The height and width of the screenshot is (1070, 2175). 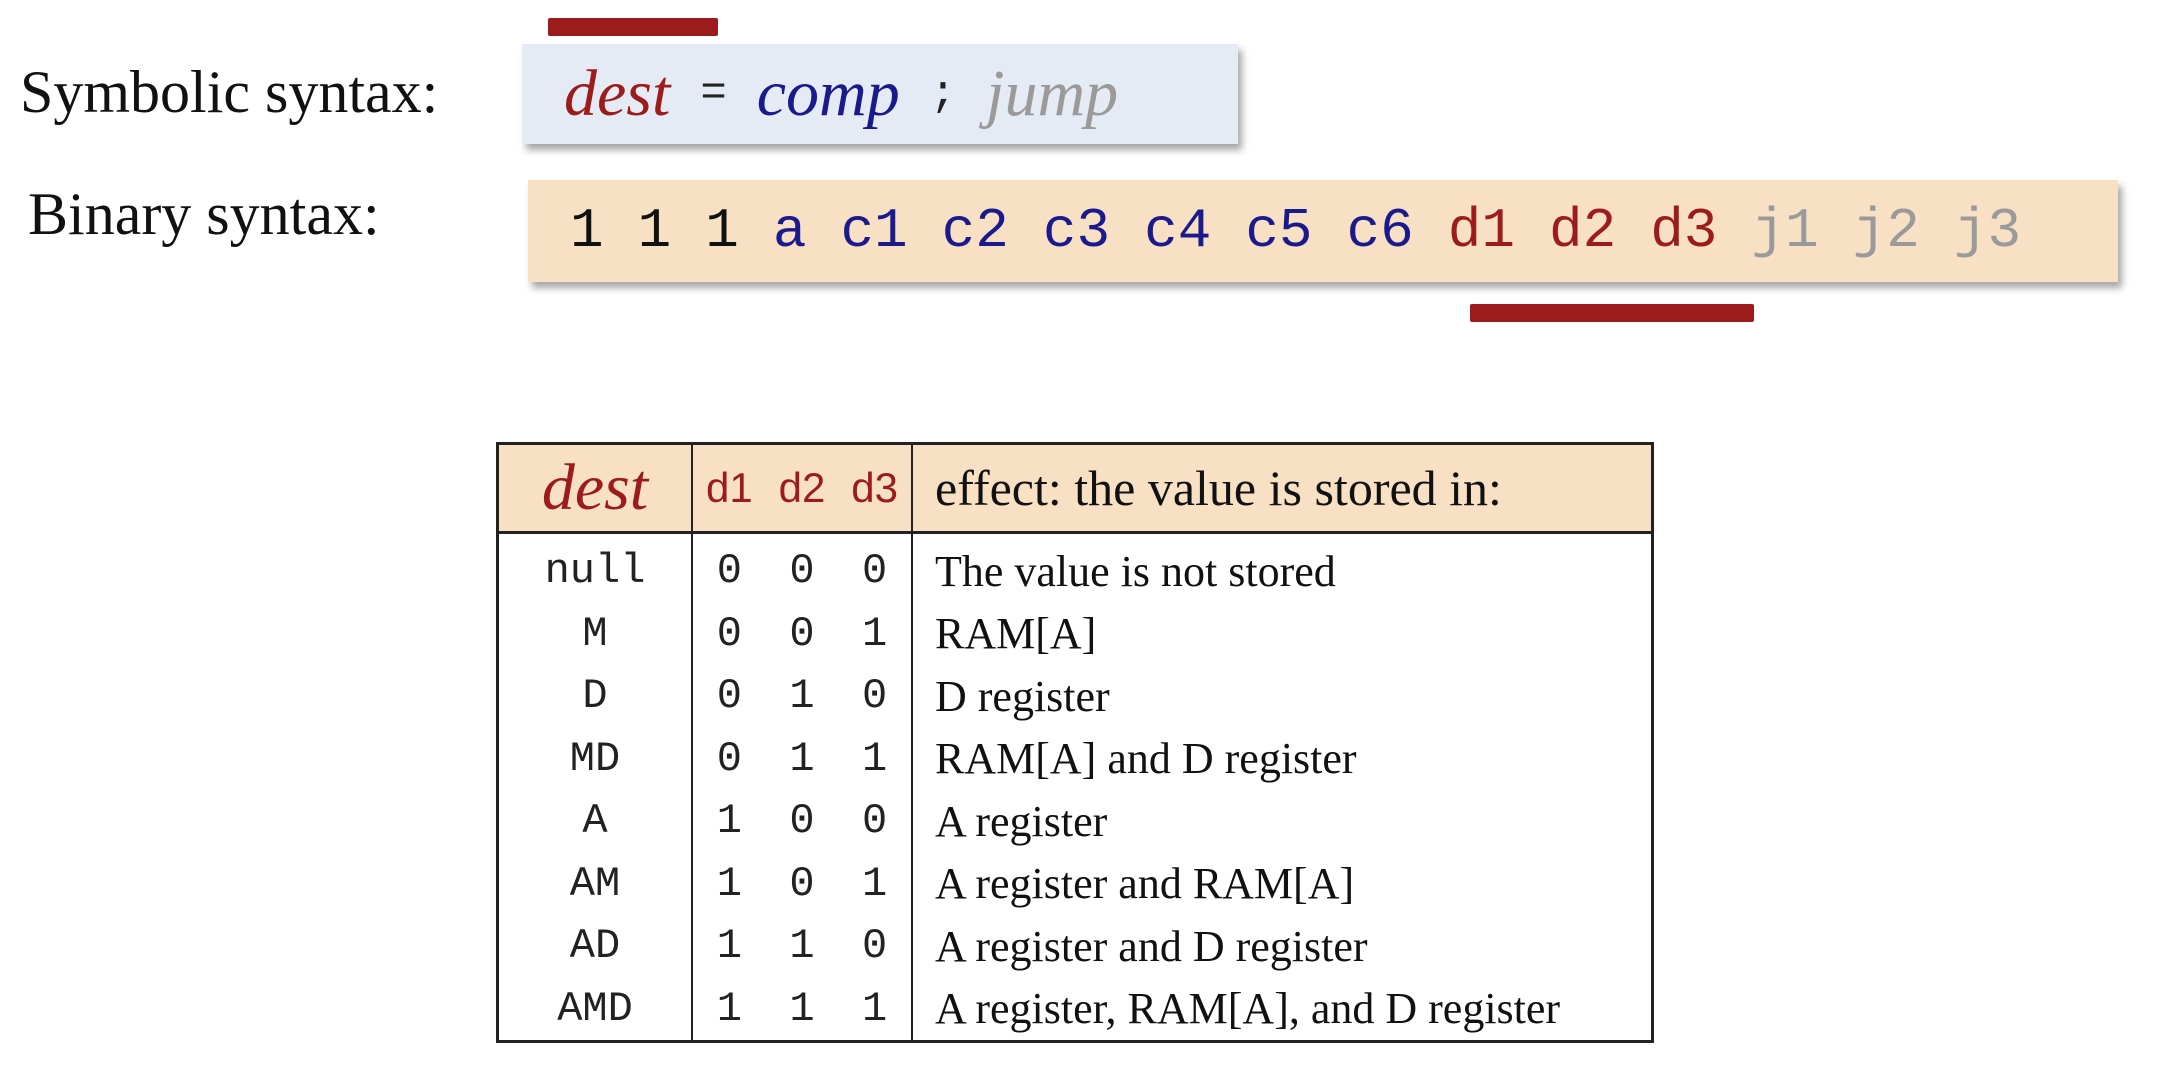 I want to click on effect-cell: A register, so click(x=1021, y=821).